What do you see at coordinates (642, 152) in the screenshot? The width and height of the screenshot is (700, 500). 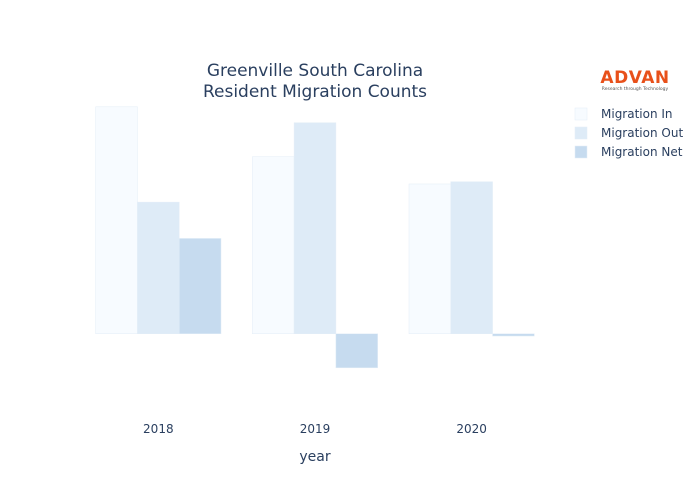 I see `legend-label-migration-net: Migration Net` at bounding box center [642, 152].